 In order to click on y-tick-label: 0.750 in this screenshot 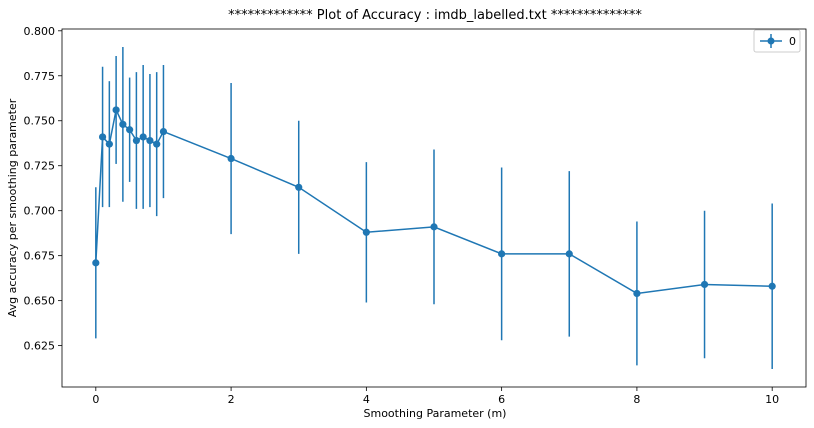, I will do `click(40, 121)`.